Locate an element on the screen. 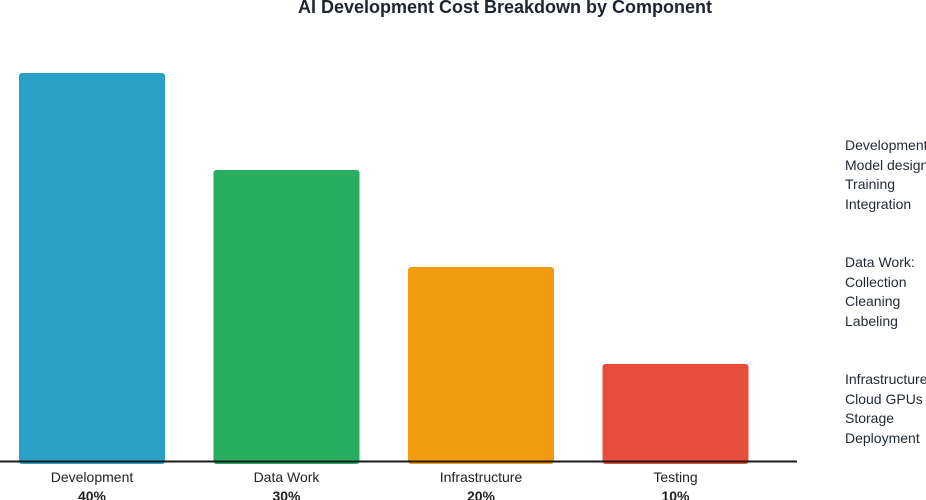 The image size is (926, 500). note-line: Model design is located at coordinates (885, 164).